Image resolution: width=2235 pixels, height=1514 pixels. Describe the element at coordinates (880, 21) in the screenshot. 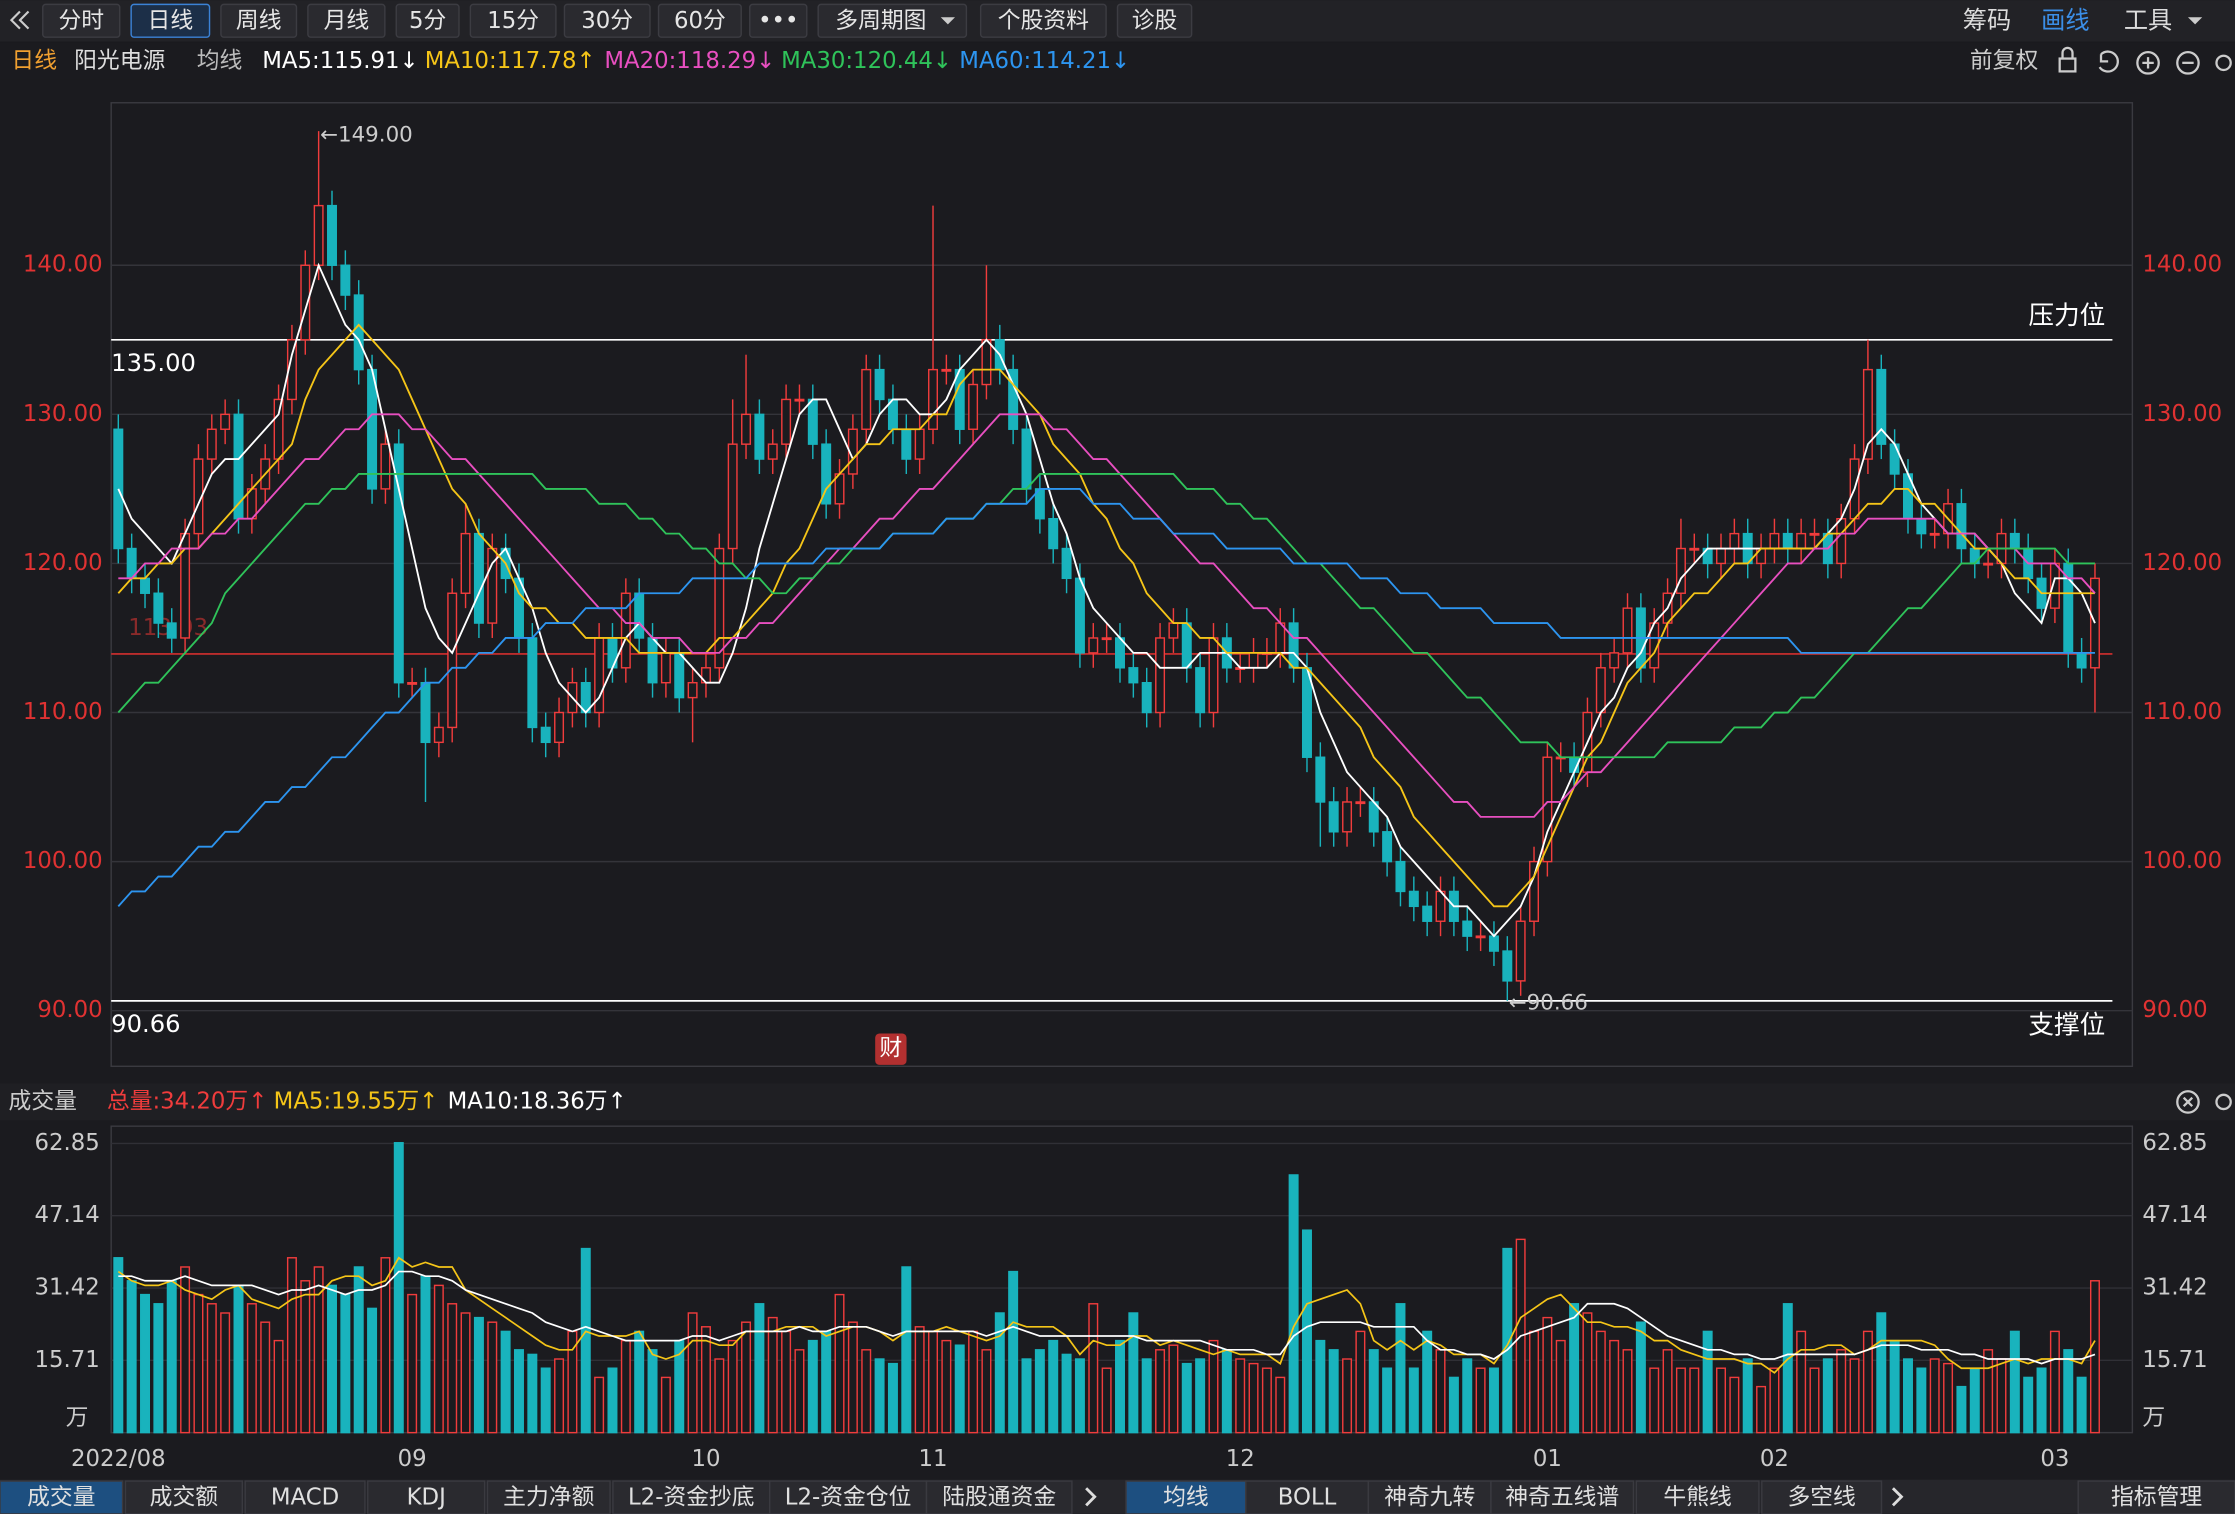

I see `toolbar-button-label: 多周期图` at that location.